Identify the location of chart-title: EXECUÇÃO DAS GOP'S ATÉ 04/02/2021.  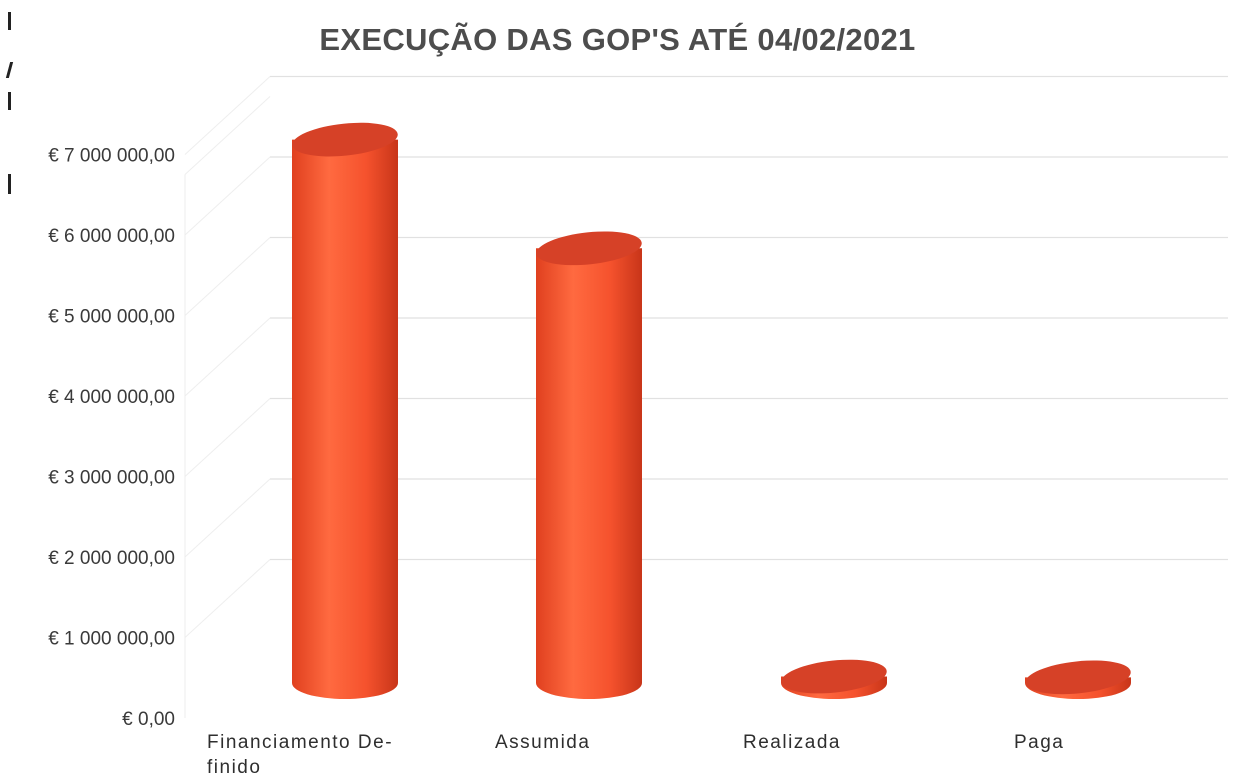
(617, 39).